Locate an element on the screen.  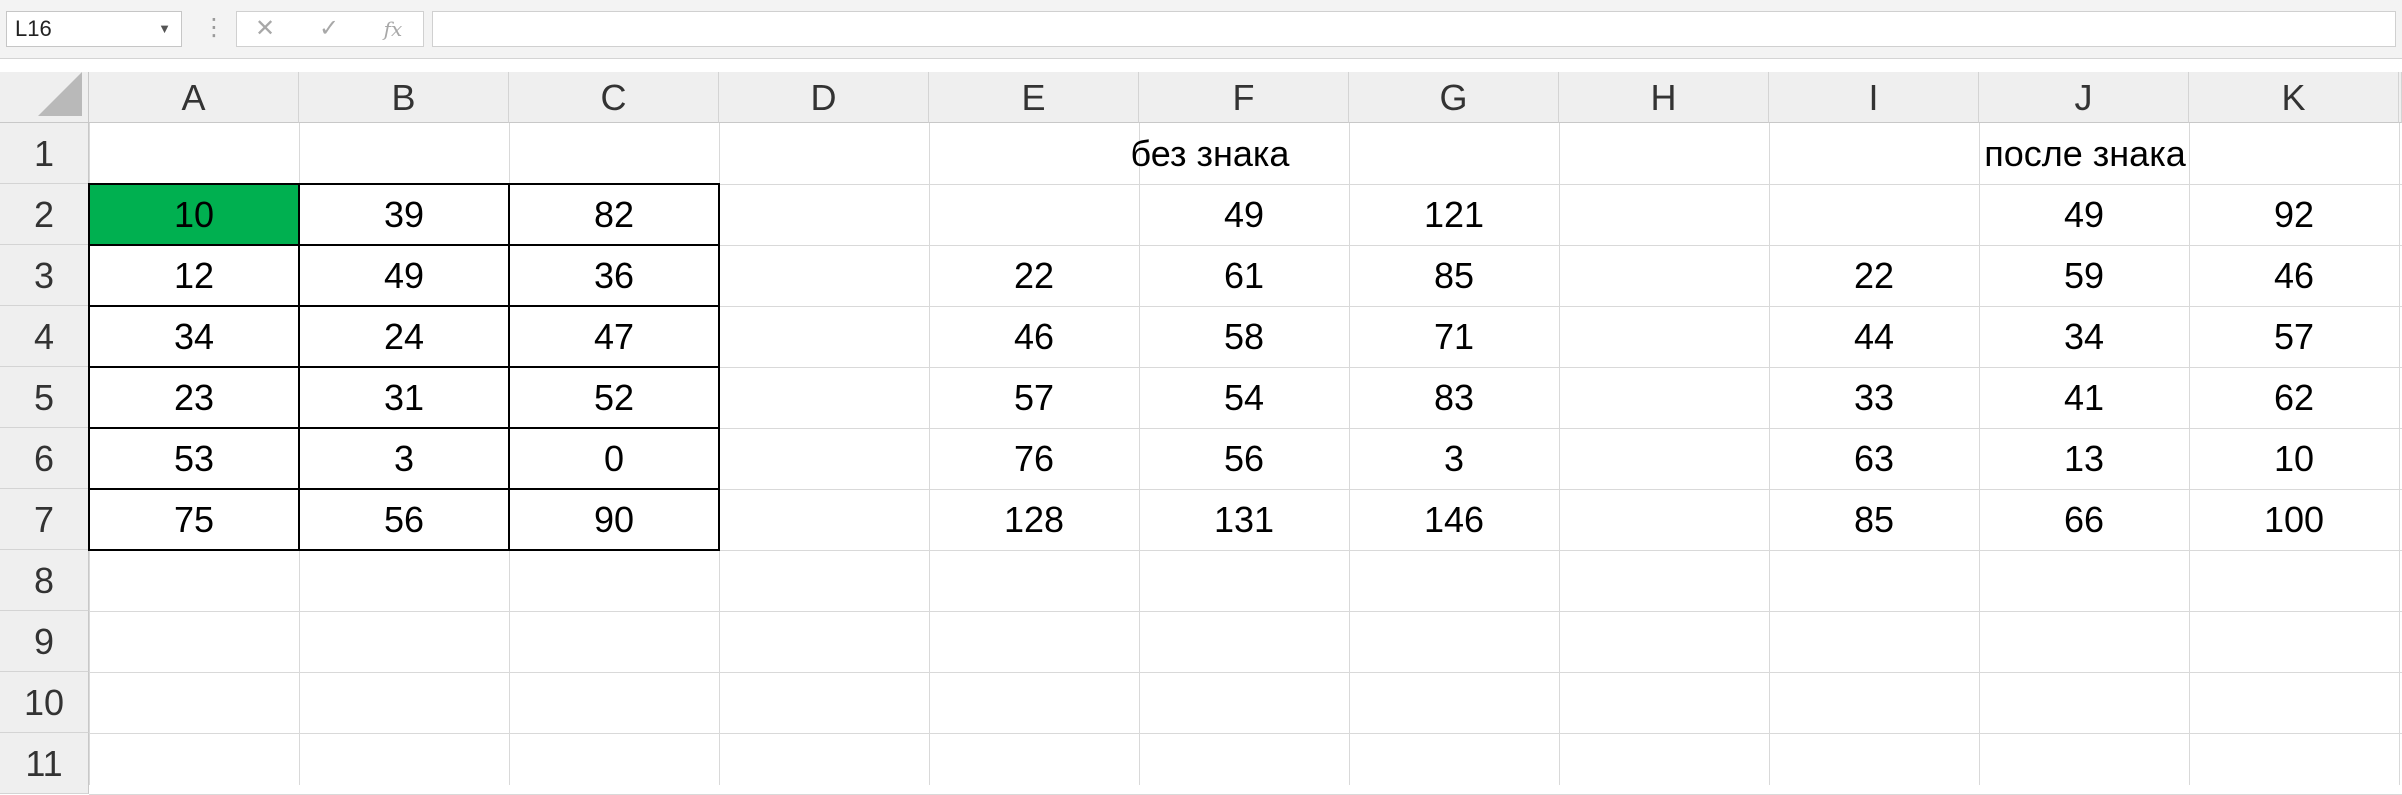
block-b-title: без знака is located at coordinates (1210, 153).